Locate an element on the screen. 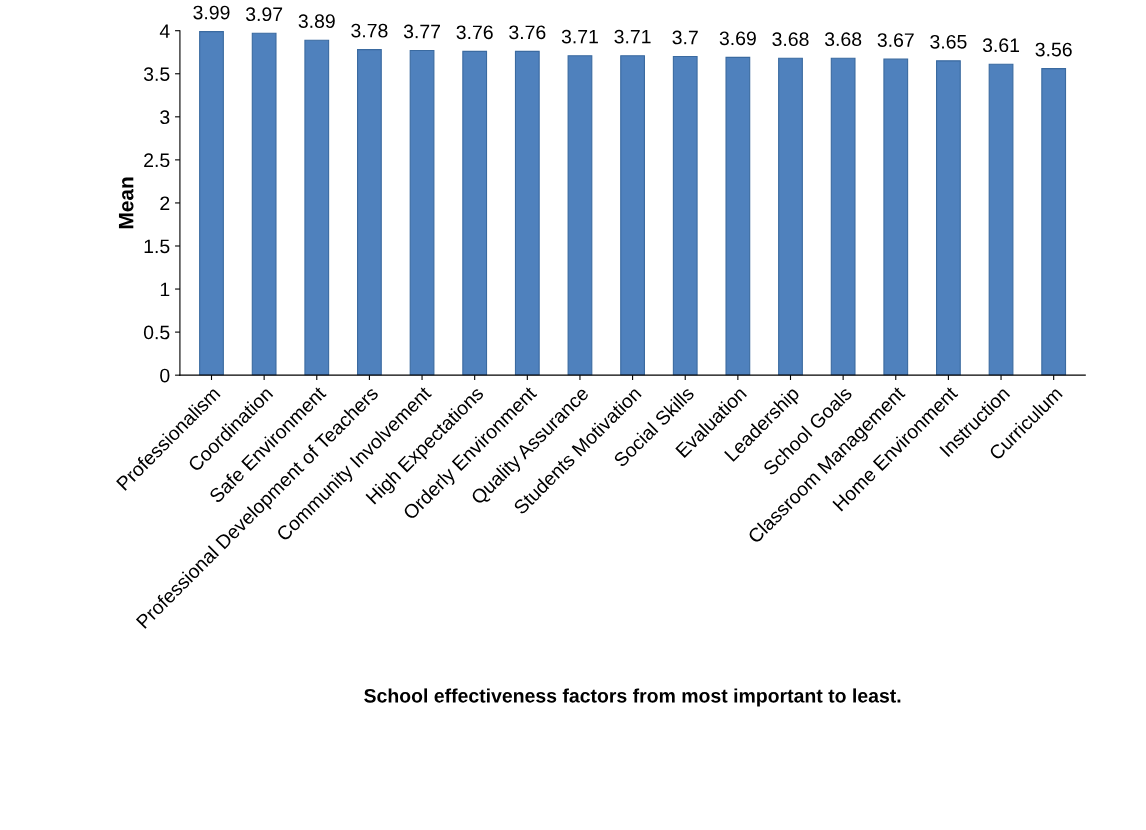  data-label: 3.89 is located at coordinates (316, 21).